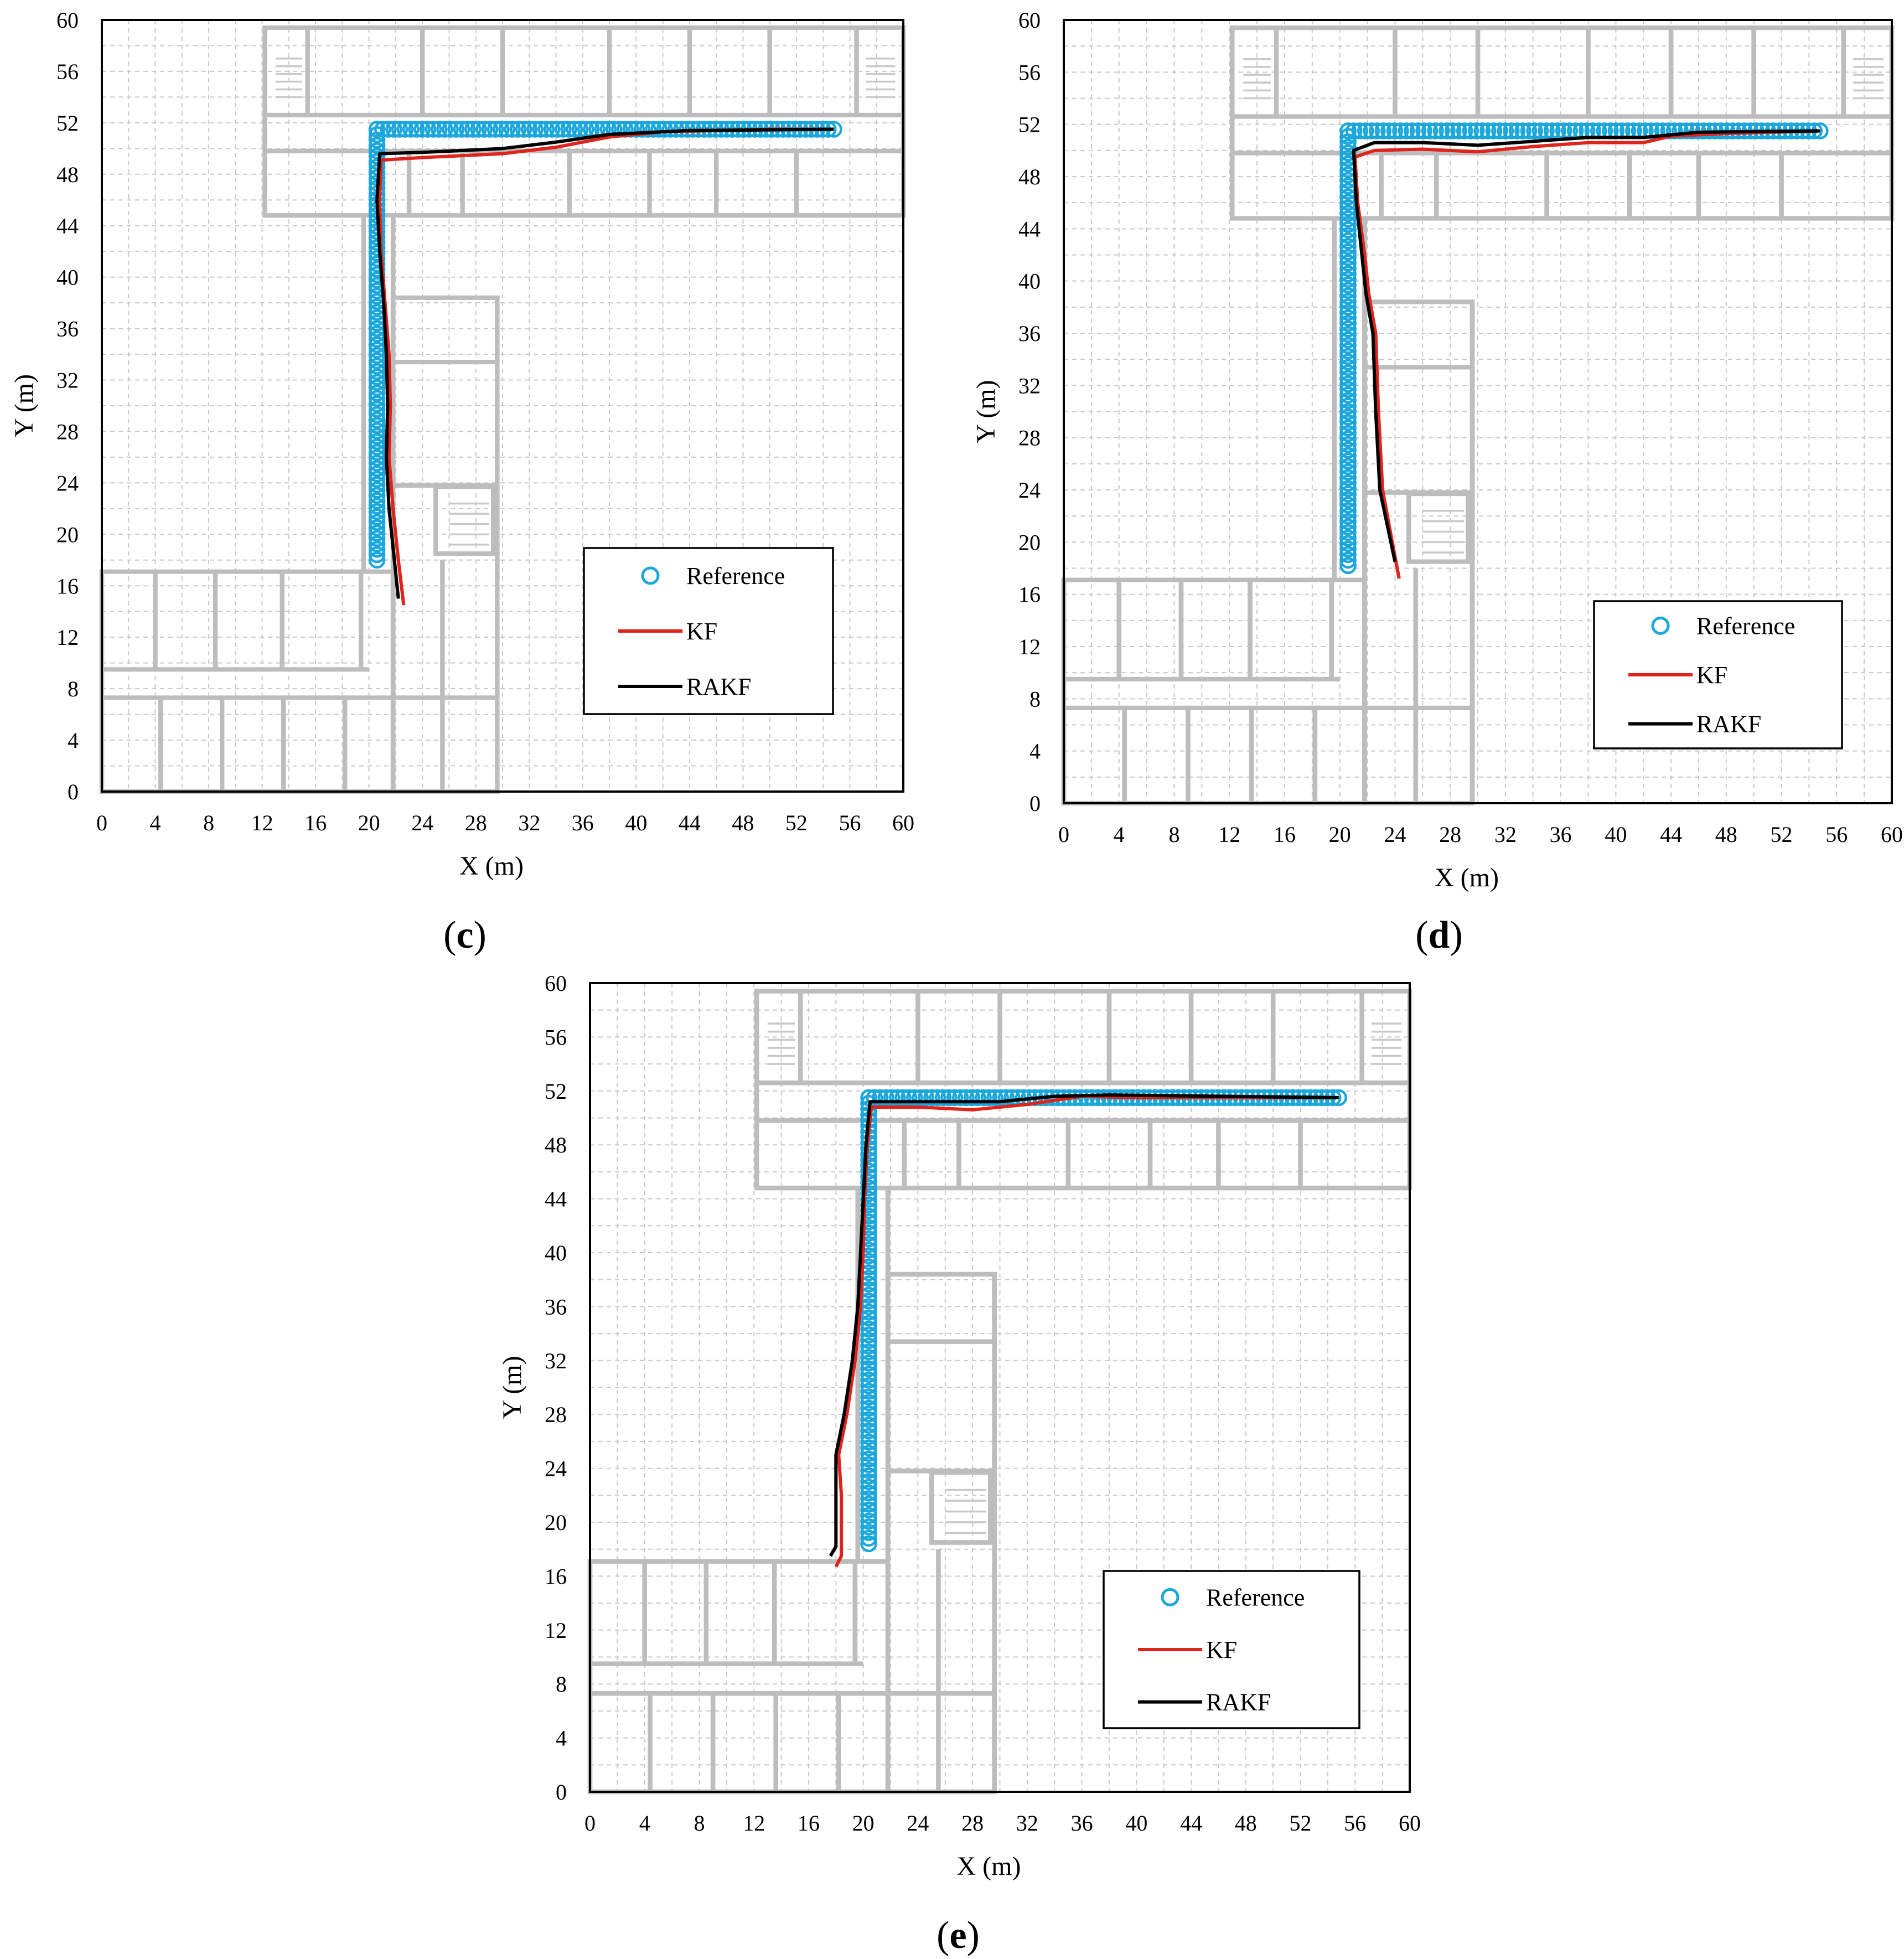 The height and width of the screenshot is (1959, 1904). What do you see at coordinates (1711, 675) in the screenshot?
I see `legend-label: KF` at bounding box center [1711, 675].